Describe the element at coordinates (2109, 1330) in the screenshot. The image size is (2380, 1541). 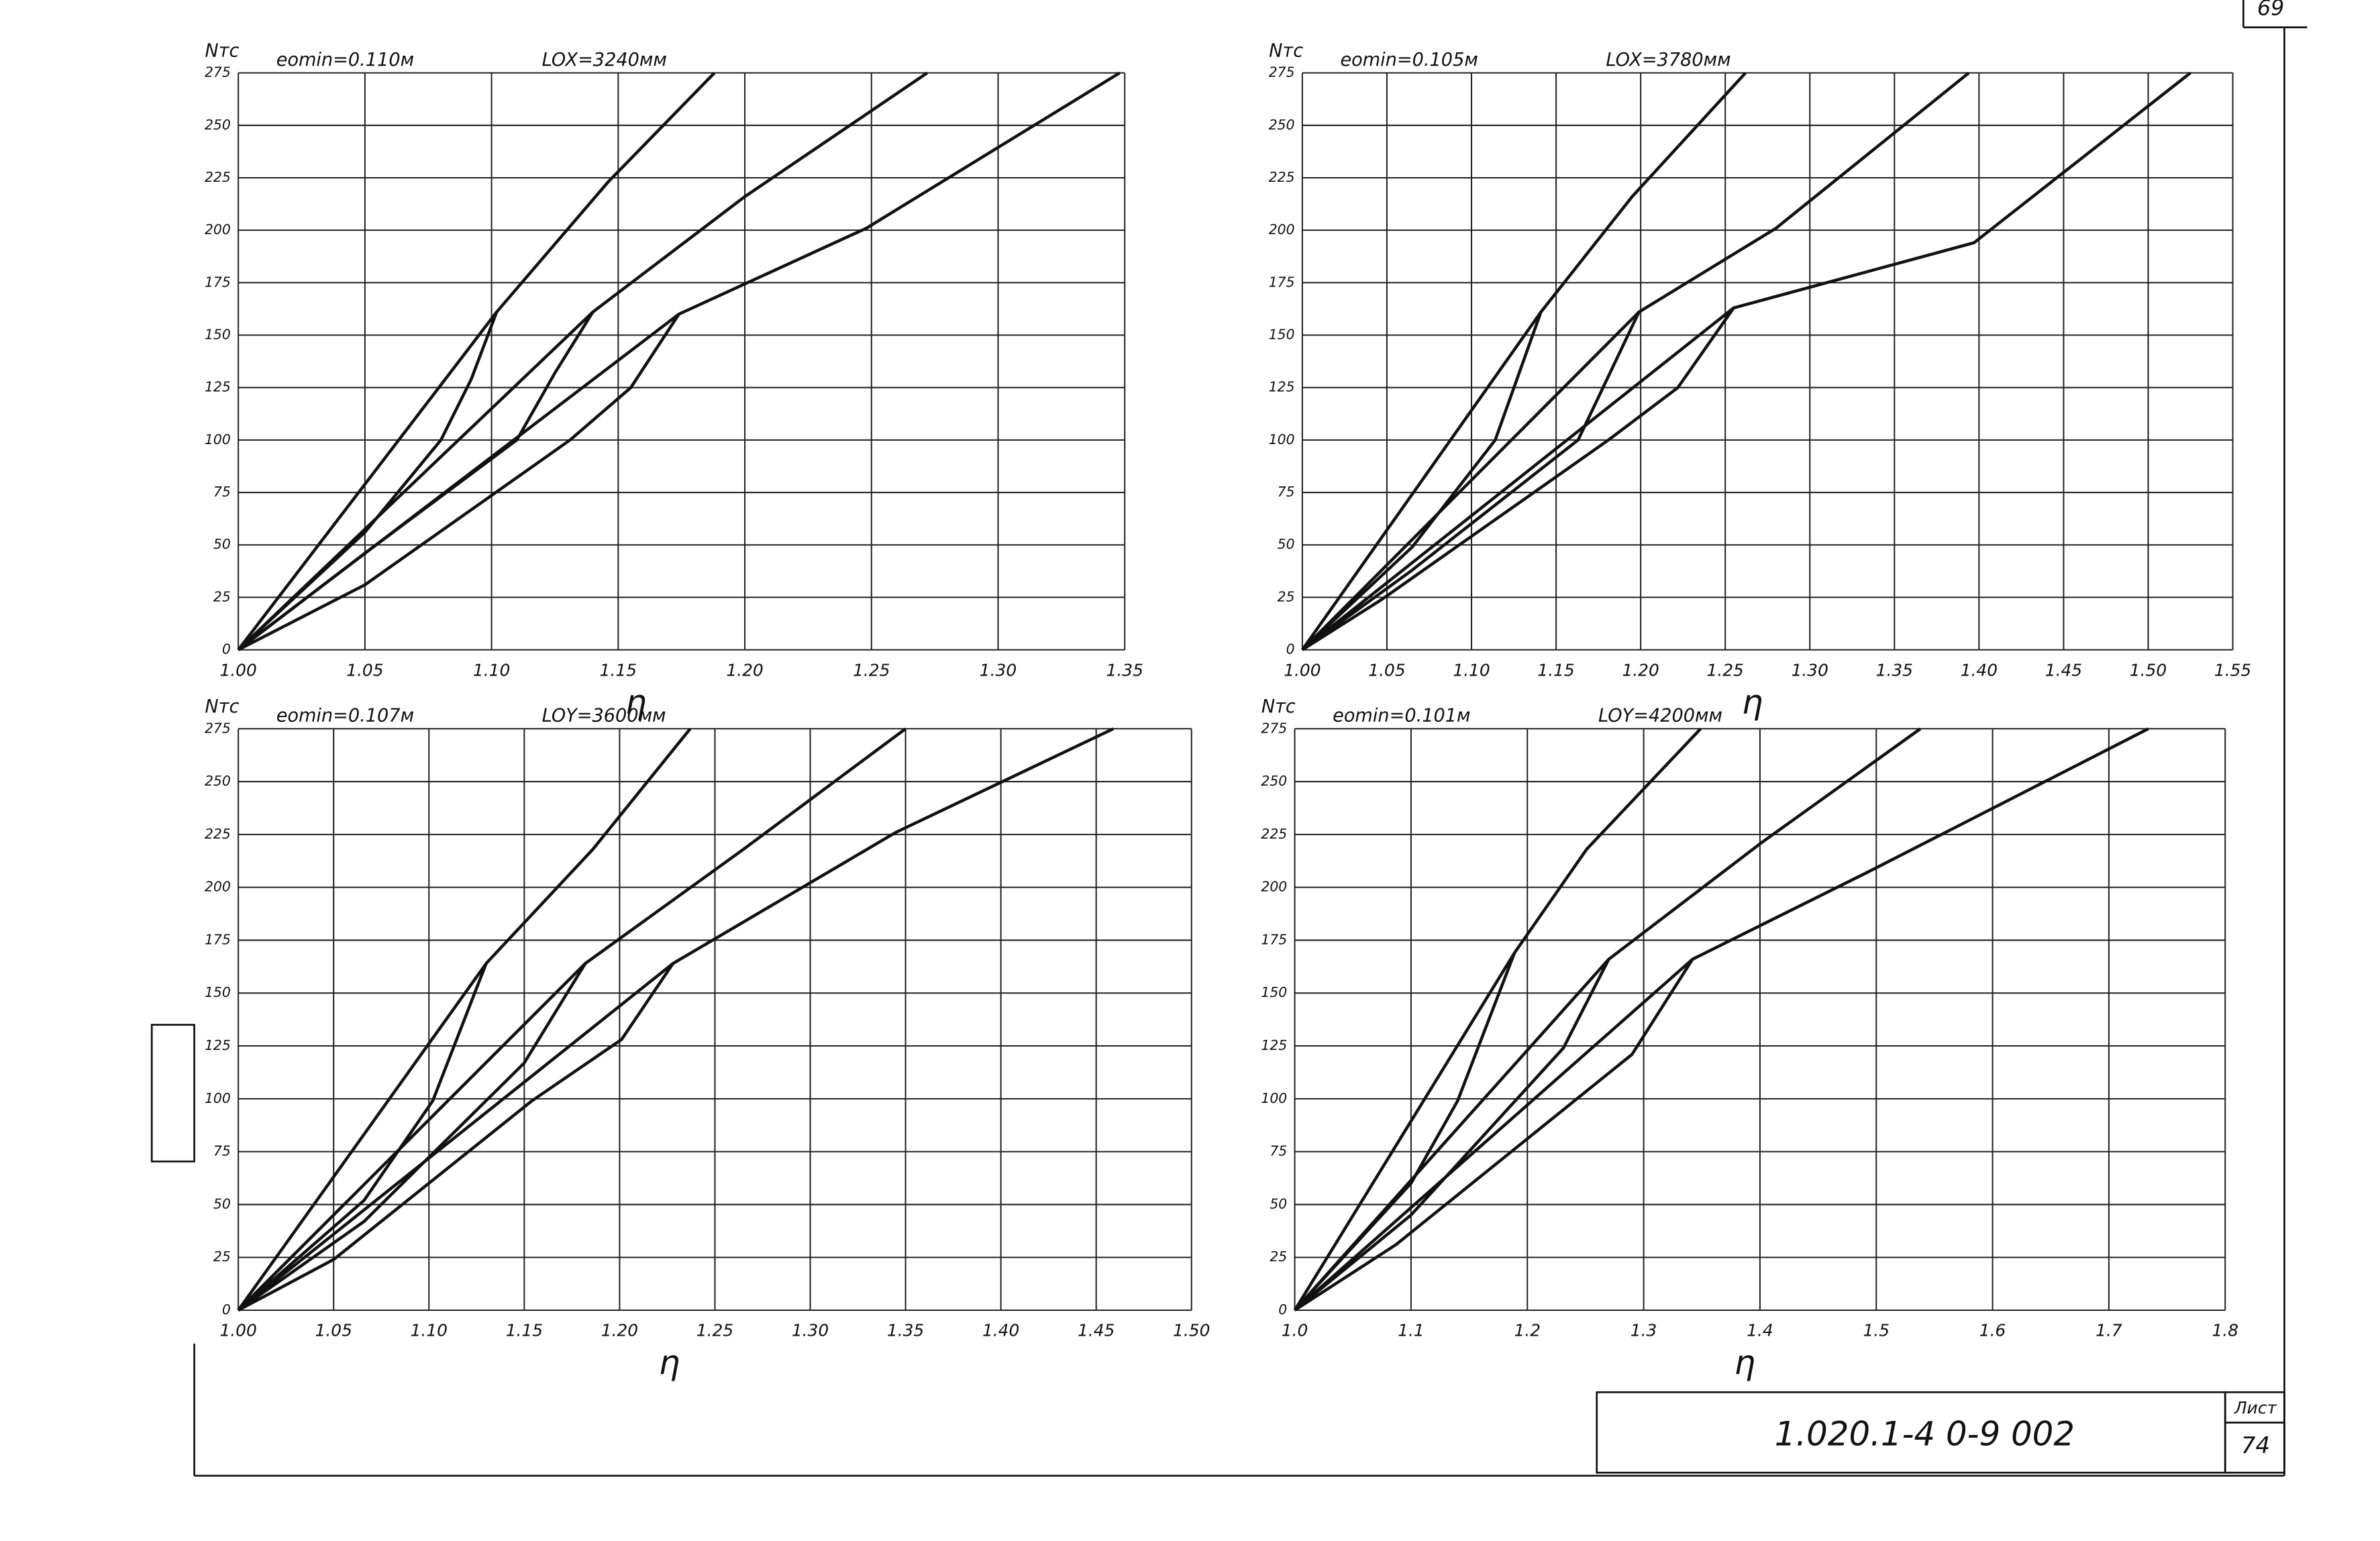
I see `x-tick-label: 1.7` at that location.